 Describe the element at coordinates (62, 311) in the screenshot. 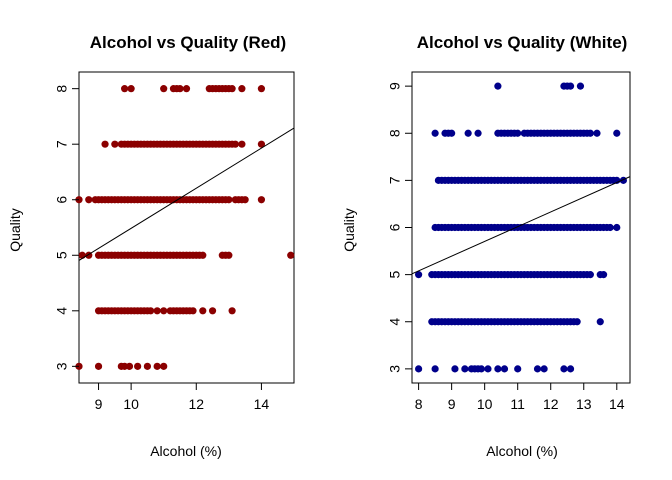

I see `red-y-tick-label: 4` at that location.